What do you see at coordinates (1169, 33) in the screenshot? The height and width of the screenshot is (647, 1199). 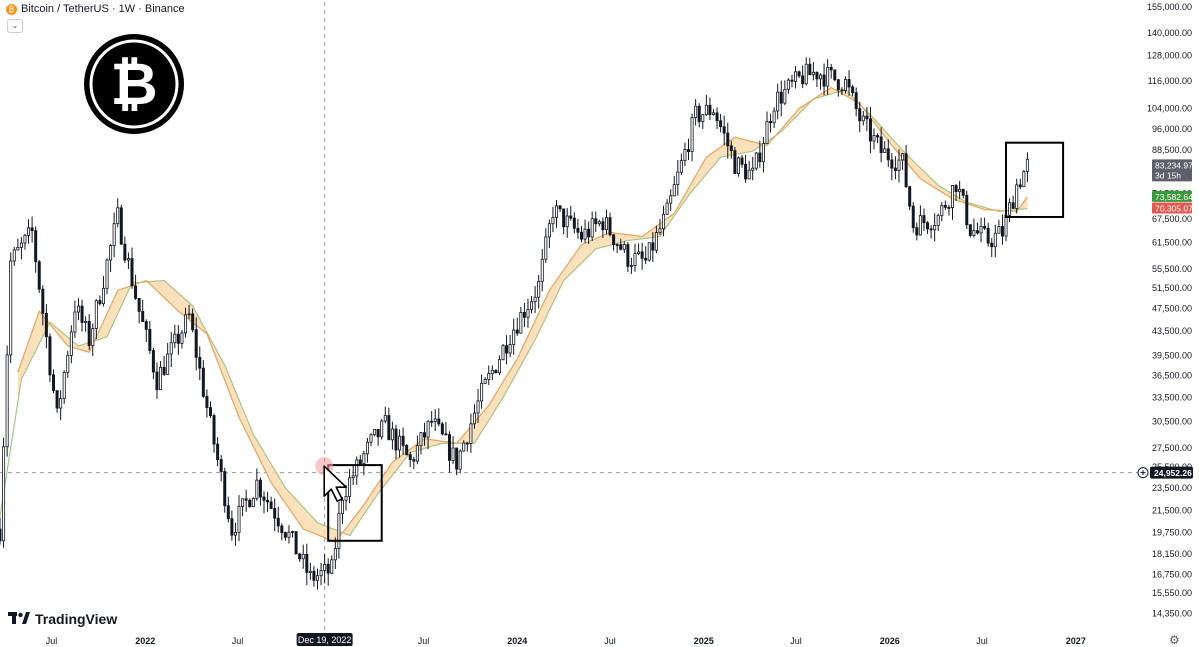 I see `y-tick-label: 140,000.00` at bounding box center [1169, 33].